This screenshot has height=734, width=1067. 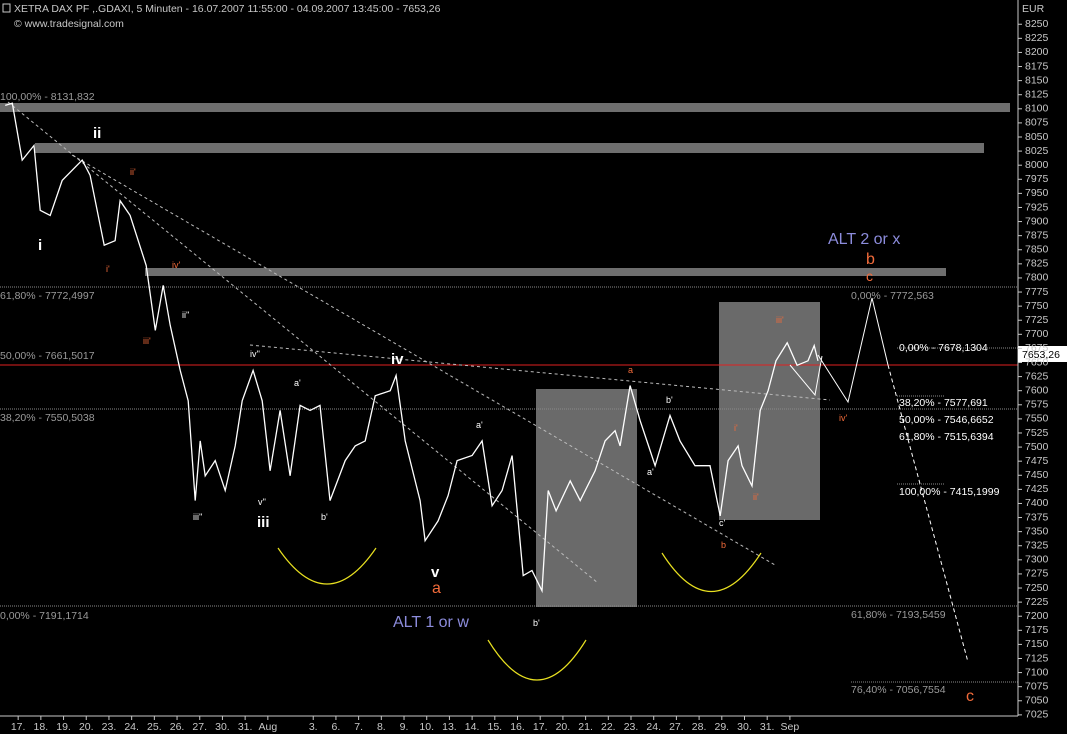 I want to click on x-tick-label: 18., so click(x=41, y=727).